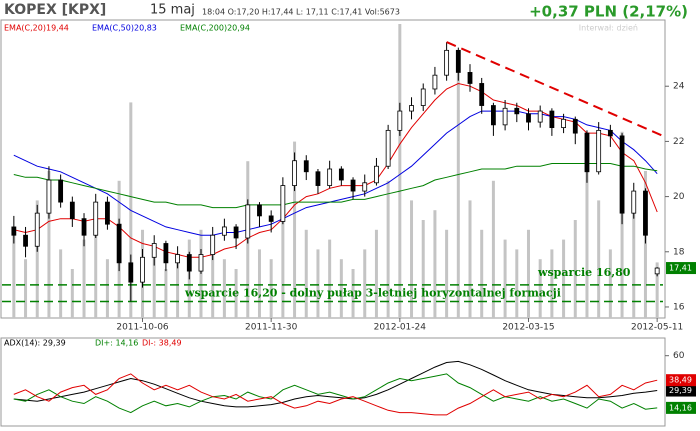 Image resolution: width=700 pixels, height=431 pixels. I want to click on legend-entry: DI-: 38,49, so click(162, 343).